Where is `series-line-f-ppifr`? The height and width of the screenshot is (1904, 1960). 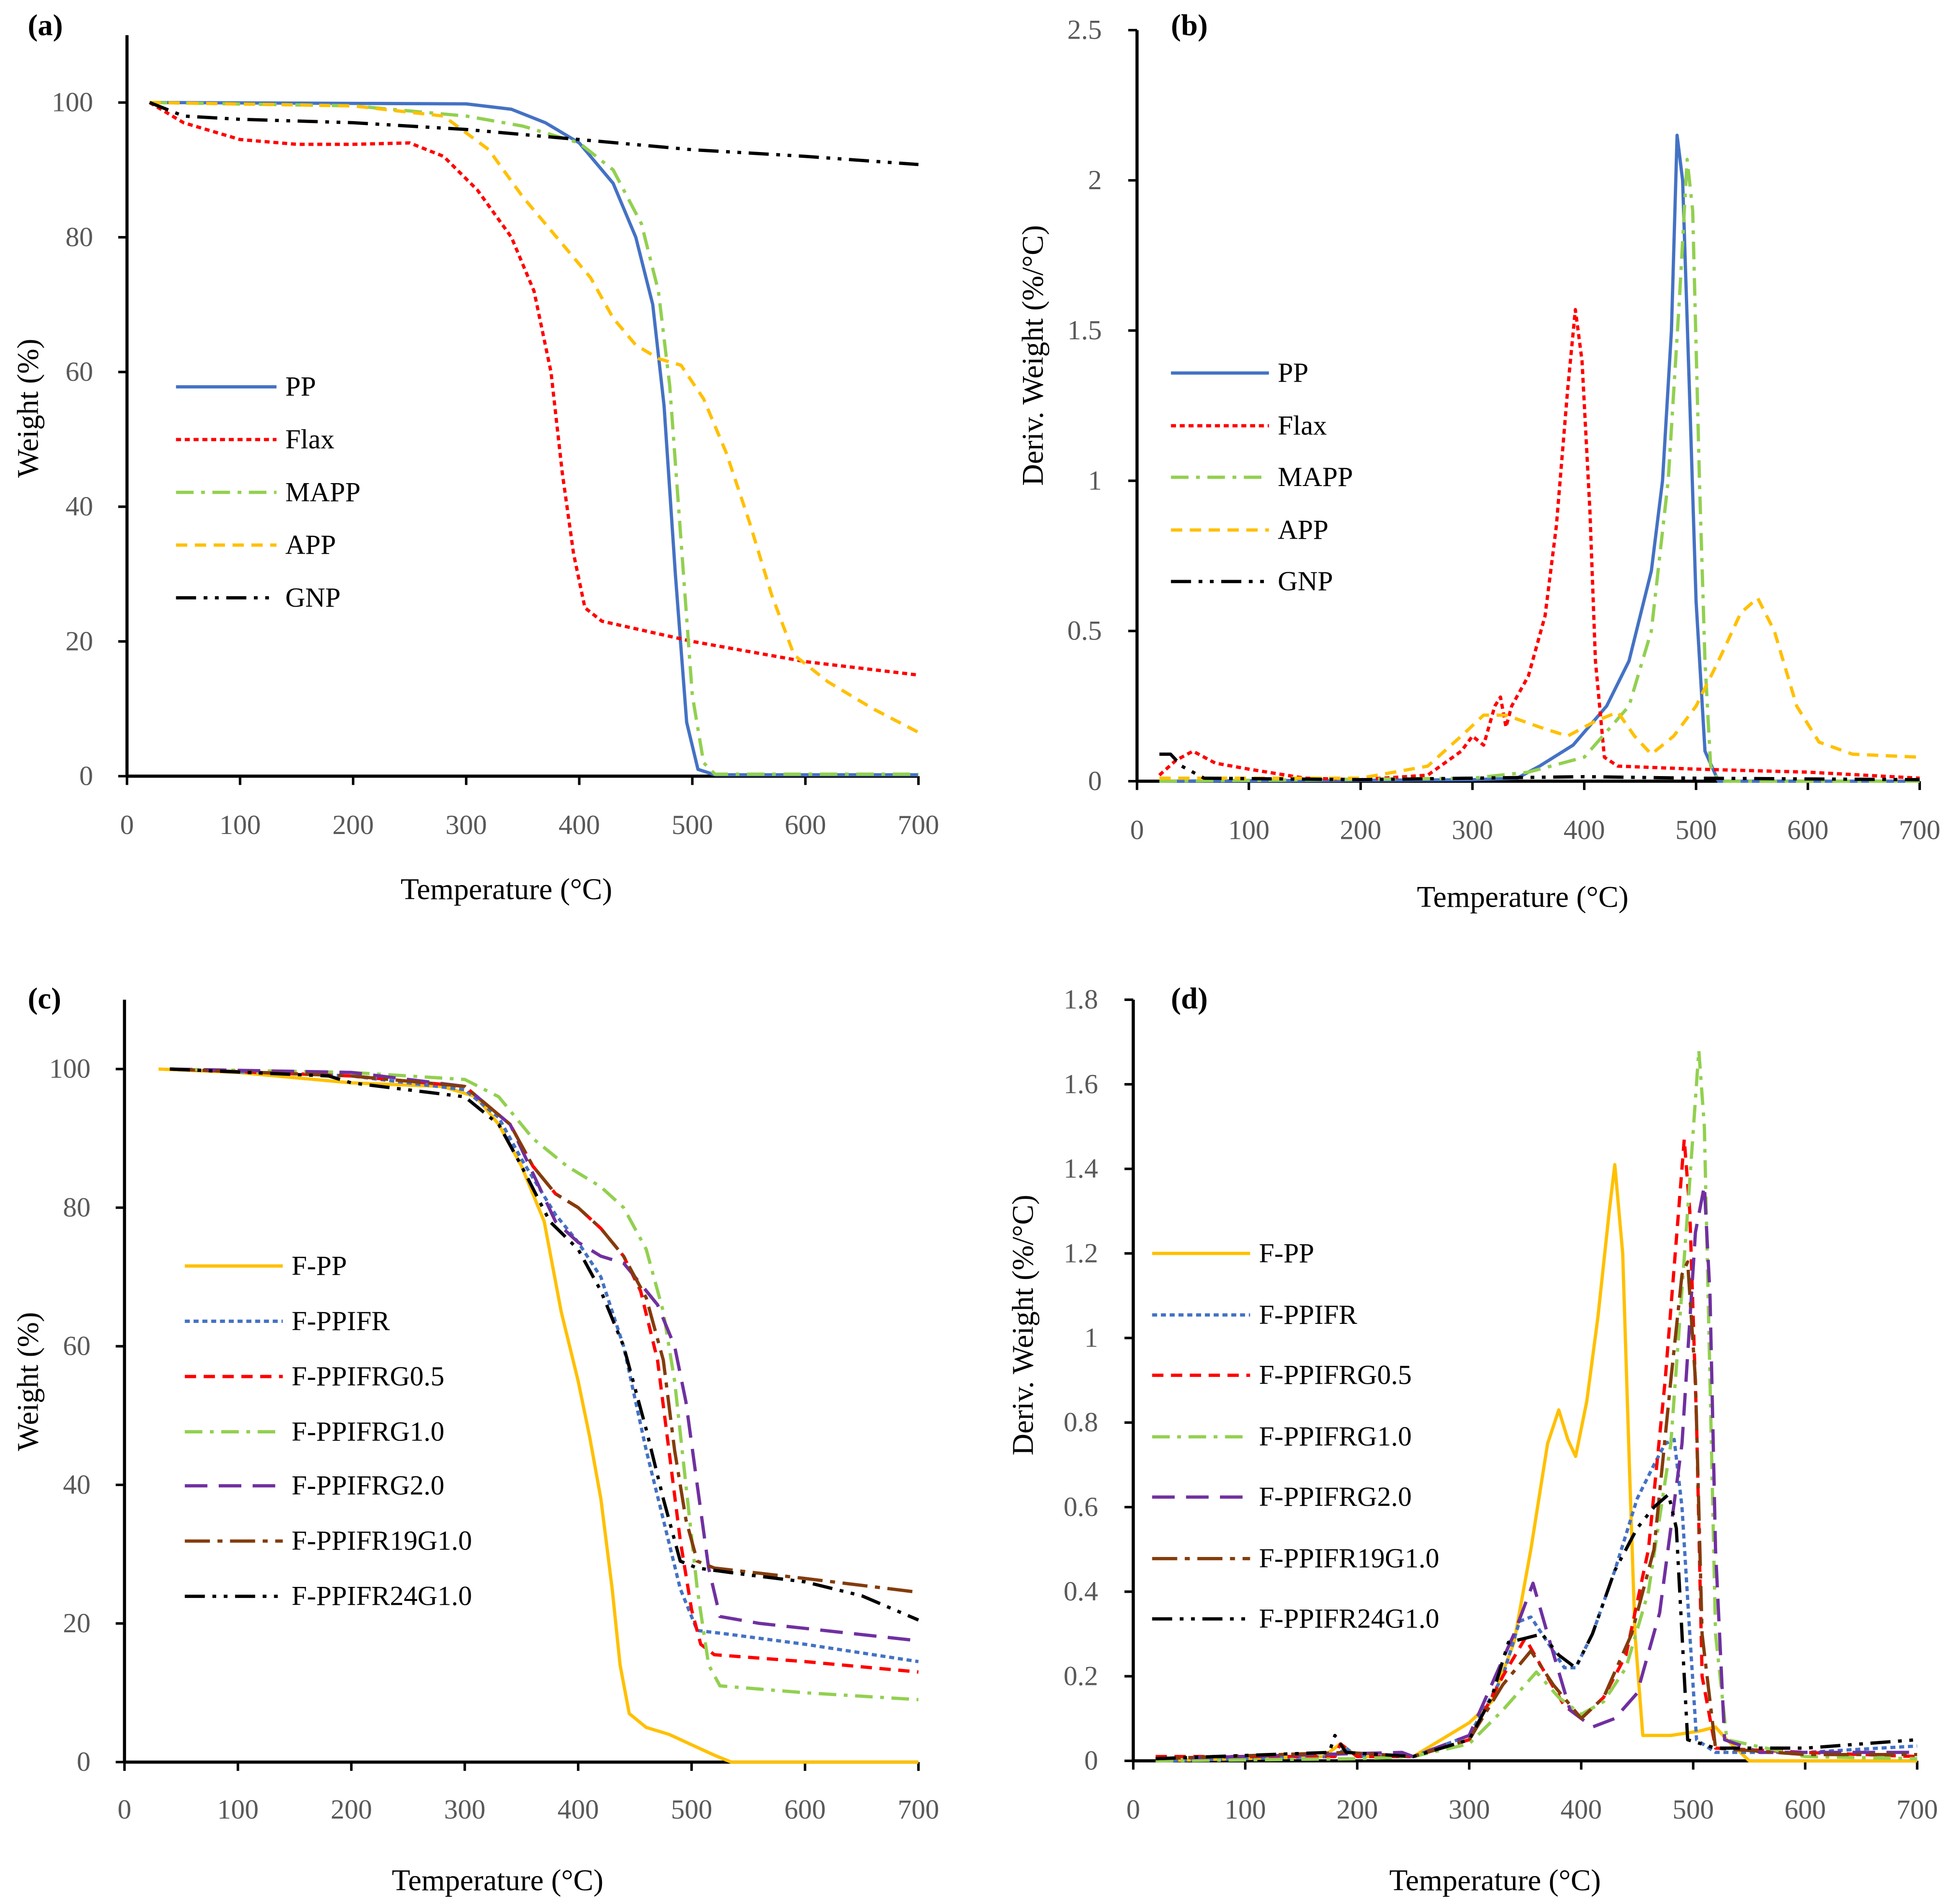
series-line-f-ppifr is located at coordinates (544, 1366).